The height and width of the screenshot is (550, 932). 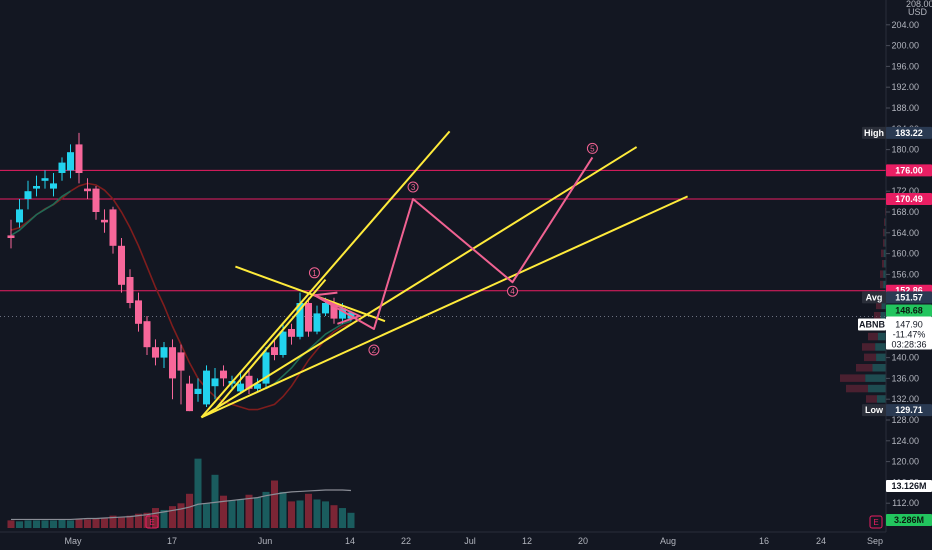 I want to click on wave-label: 1, so click(x=314, y=273).